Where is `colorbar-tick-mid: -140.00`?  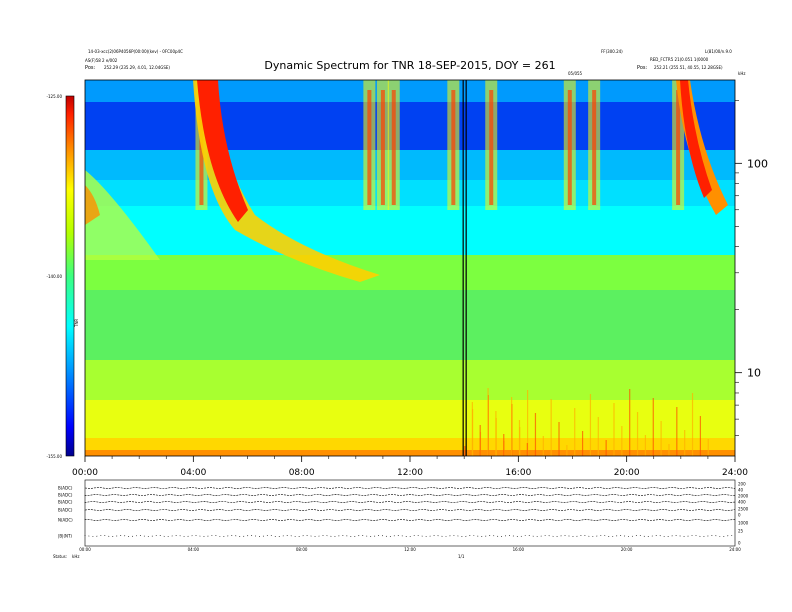
colorbar-tick-mid: -140.00 is located at coordinates (55, 276).